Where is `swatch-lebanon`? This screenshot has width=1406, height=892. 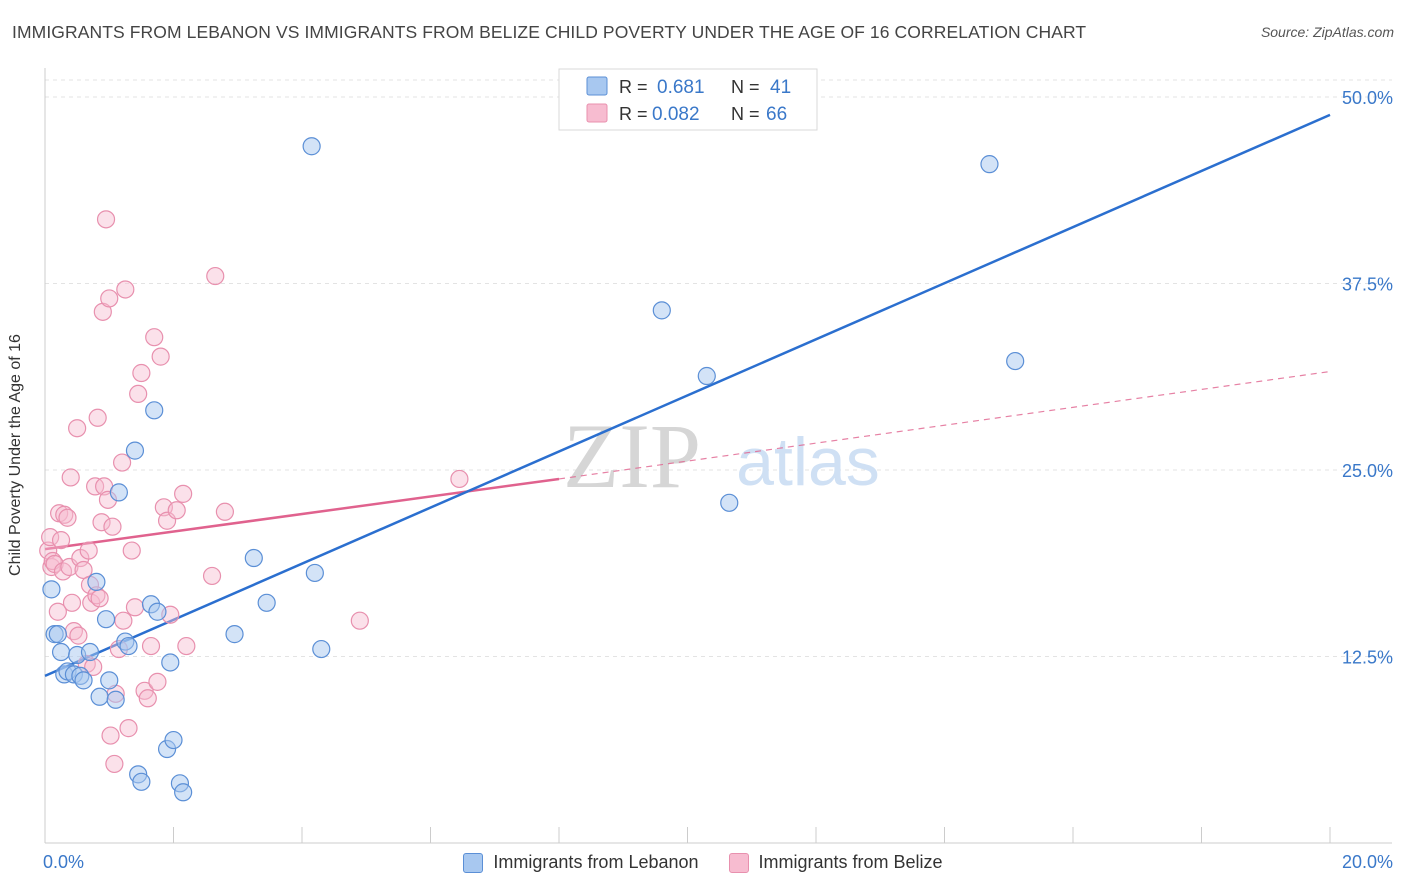
swatch-lebanon is located at coordinates (473, 862).